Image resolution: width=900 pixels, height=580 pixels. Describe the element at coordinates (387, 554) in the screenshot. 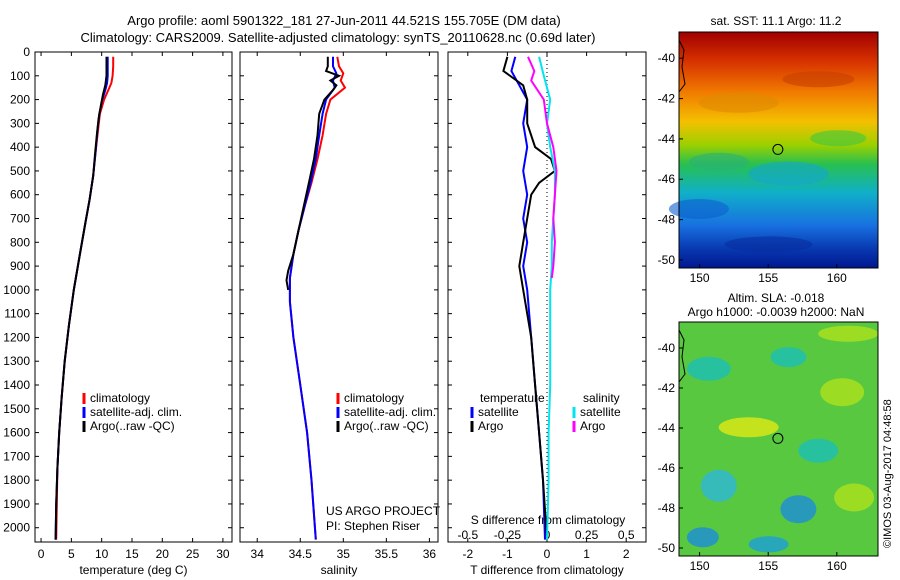

I see `x-tick-label: 35.5` at that location.